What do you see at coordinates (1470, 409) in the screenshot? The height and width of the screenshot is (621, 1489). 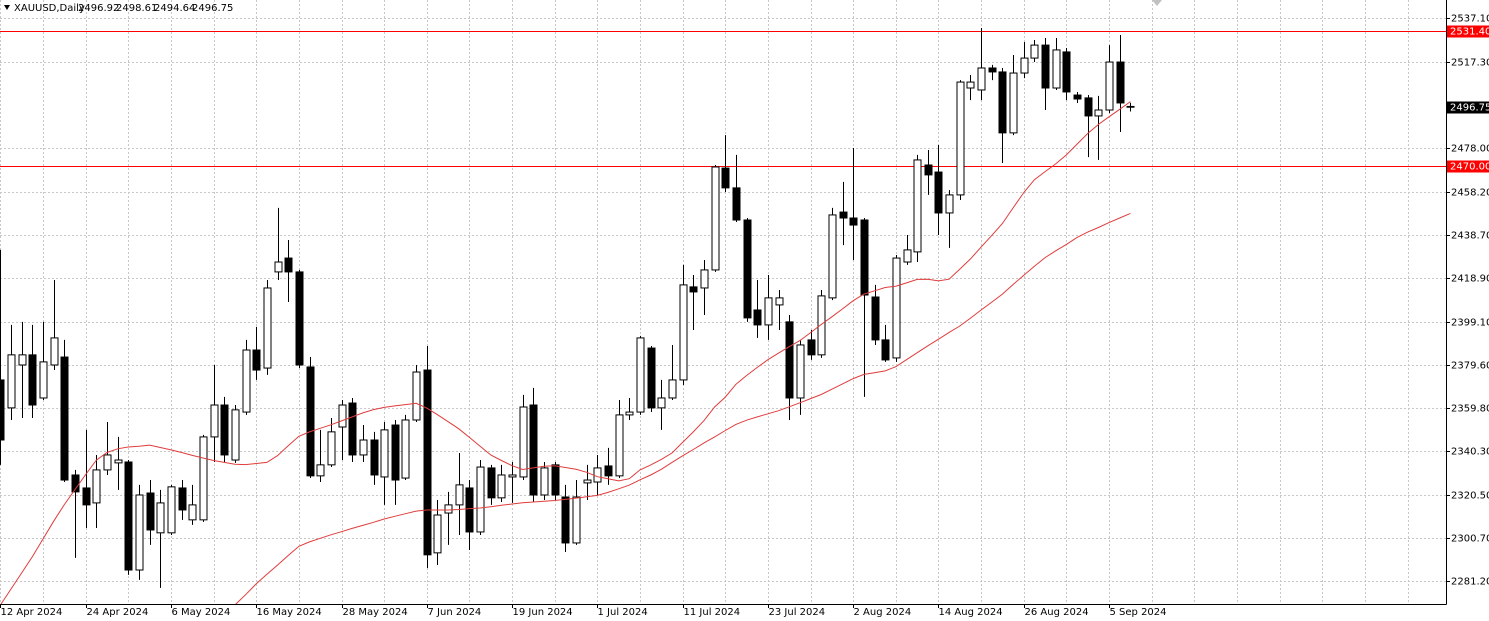 I see `y-tick-label: 2359.80` at bounding box center [1470, 409].